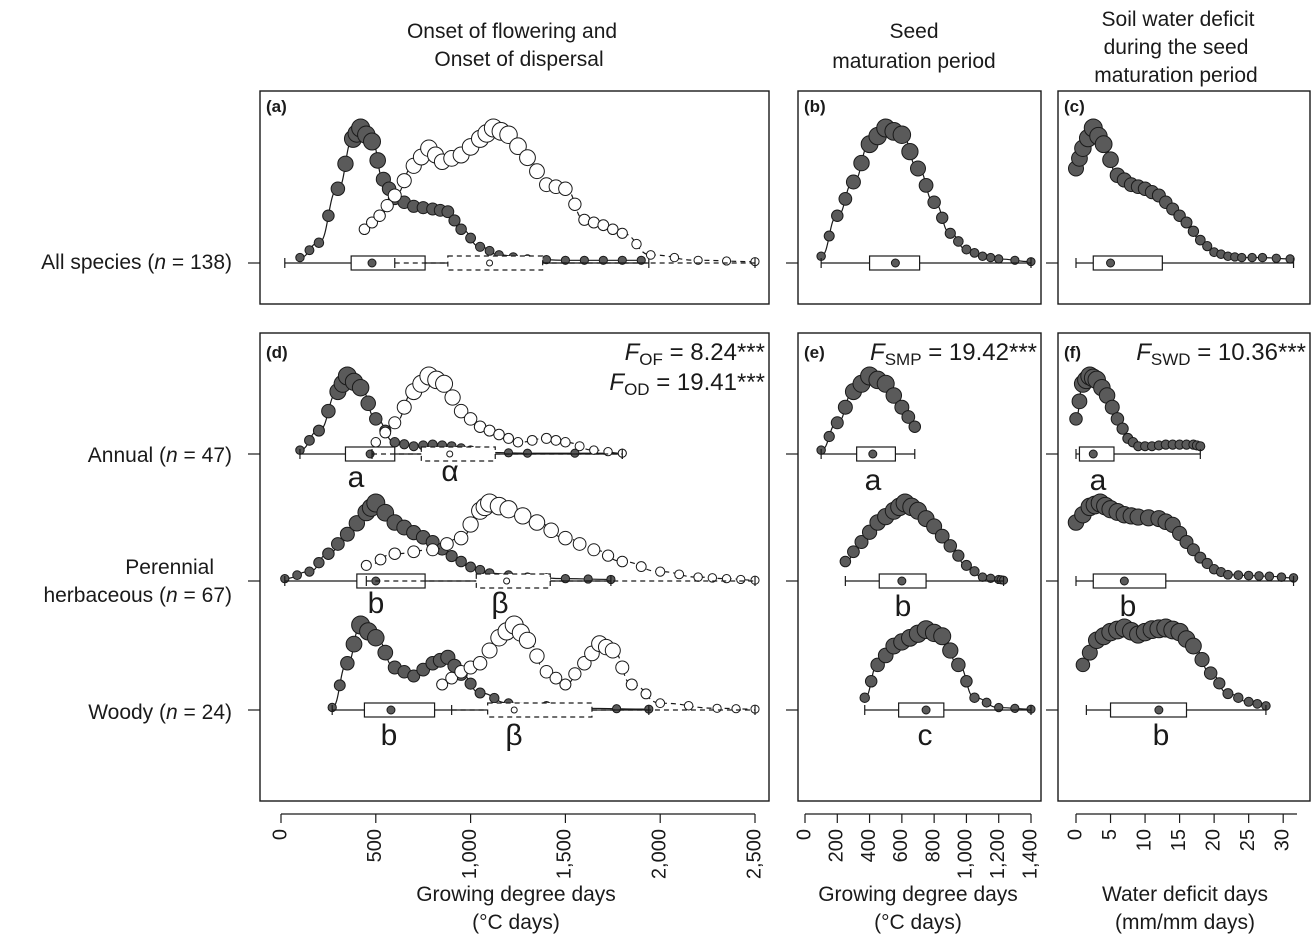 This screenshot has height=942, width=1315. What do you see at coordinates (540, 710) in the screenshot?
I see `d-box` at bounding box center [540, 710].